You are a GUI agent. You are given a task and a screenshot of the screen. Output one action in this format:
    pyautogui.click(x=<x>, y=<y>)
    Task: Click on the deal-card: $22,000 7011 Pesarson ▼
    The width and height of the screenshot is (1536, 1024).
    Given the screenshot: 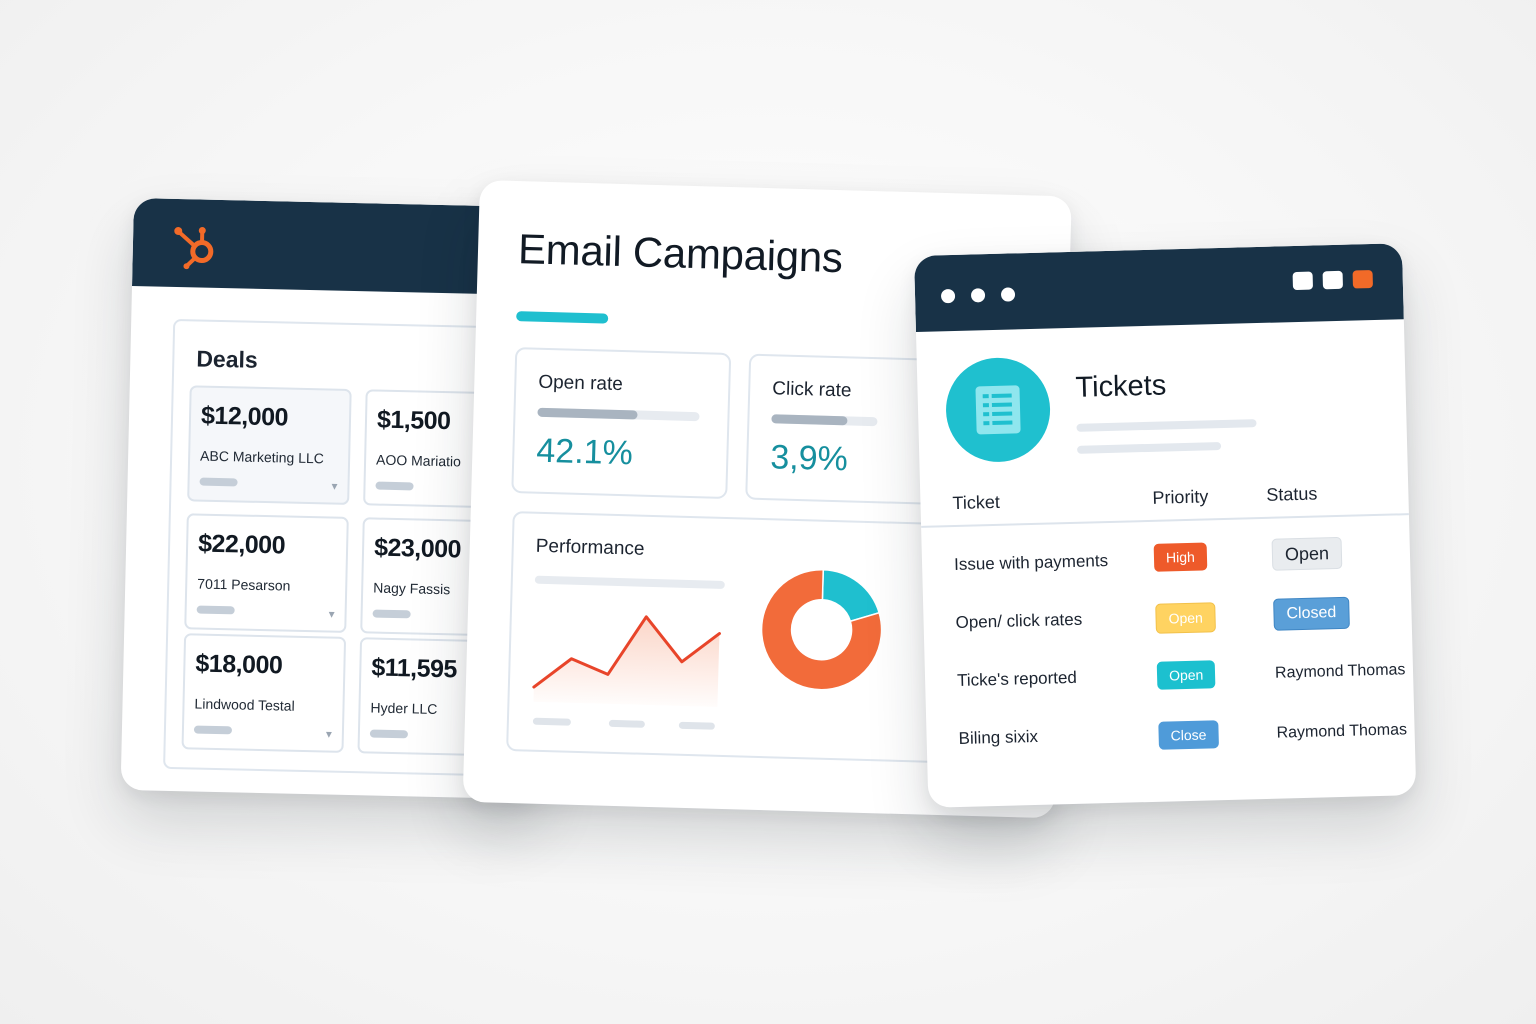 What is the action you would take?
    pyautogui.click(x=266, y=573)
    